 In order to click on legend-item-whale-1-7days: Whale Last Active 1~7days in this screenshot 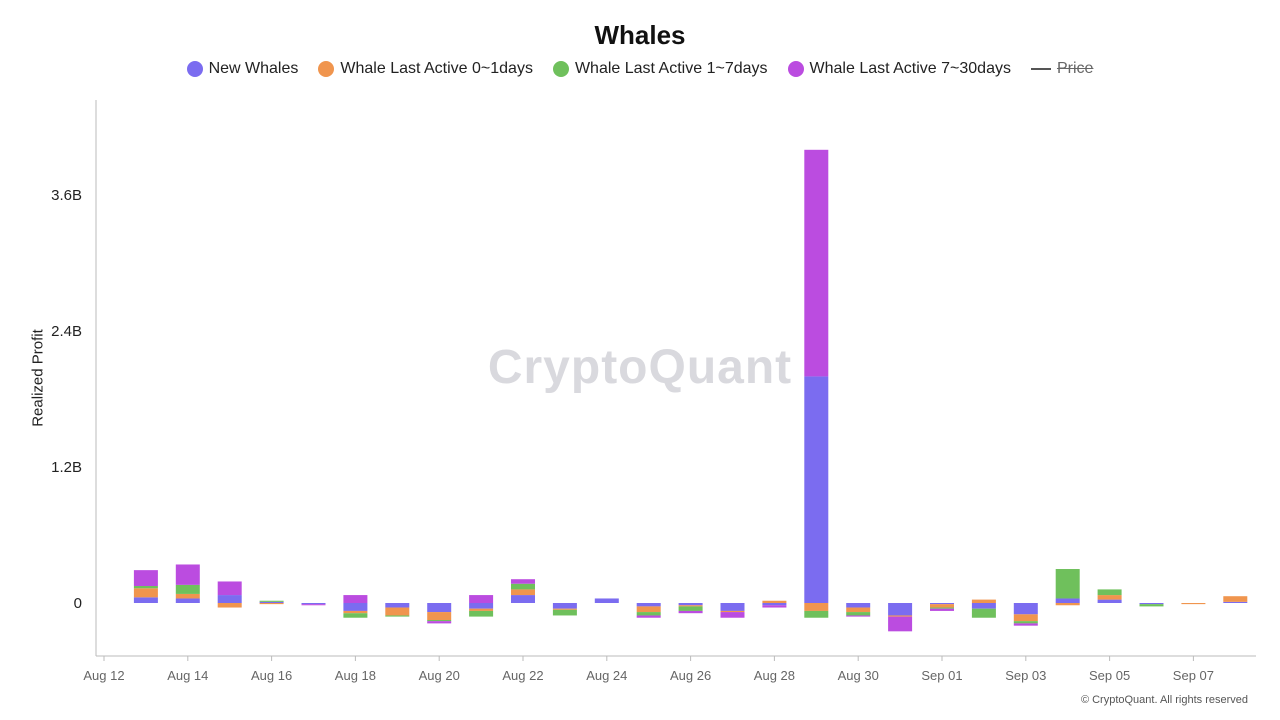, I will do `click(660, 69)`.